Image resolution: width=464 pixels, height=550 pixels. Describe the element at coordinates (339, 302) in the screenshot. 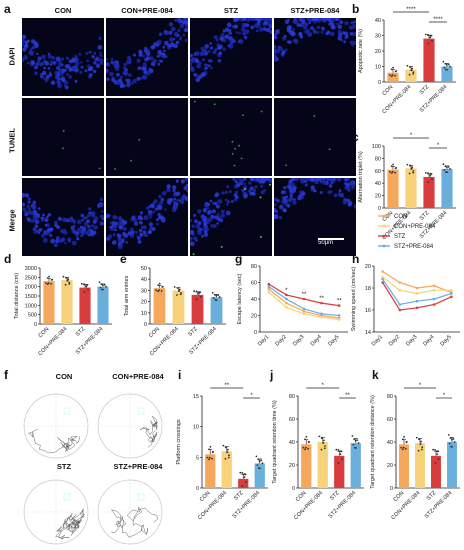

I see `significance-label: **` at that location.